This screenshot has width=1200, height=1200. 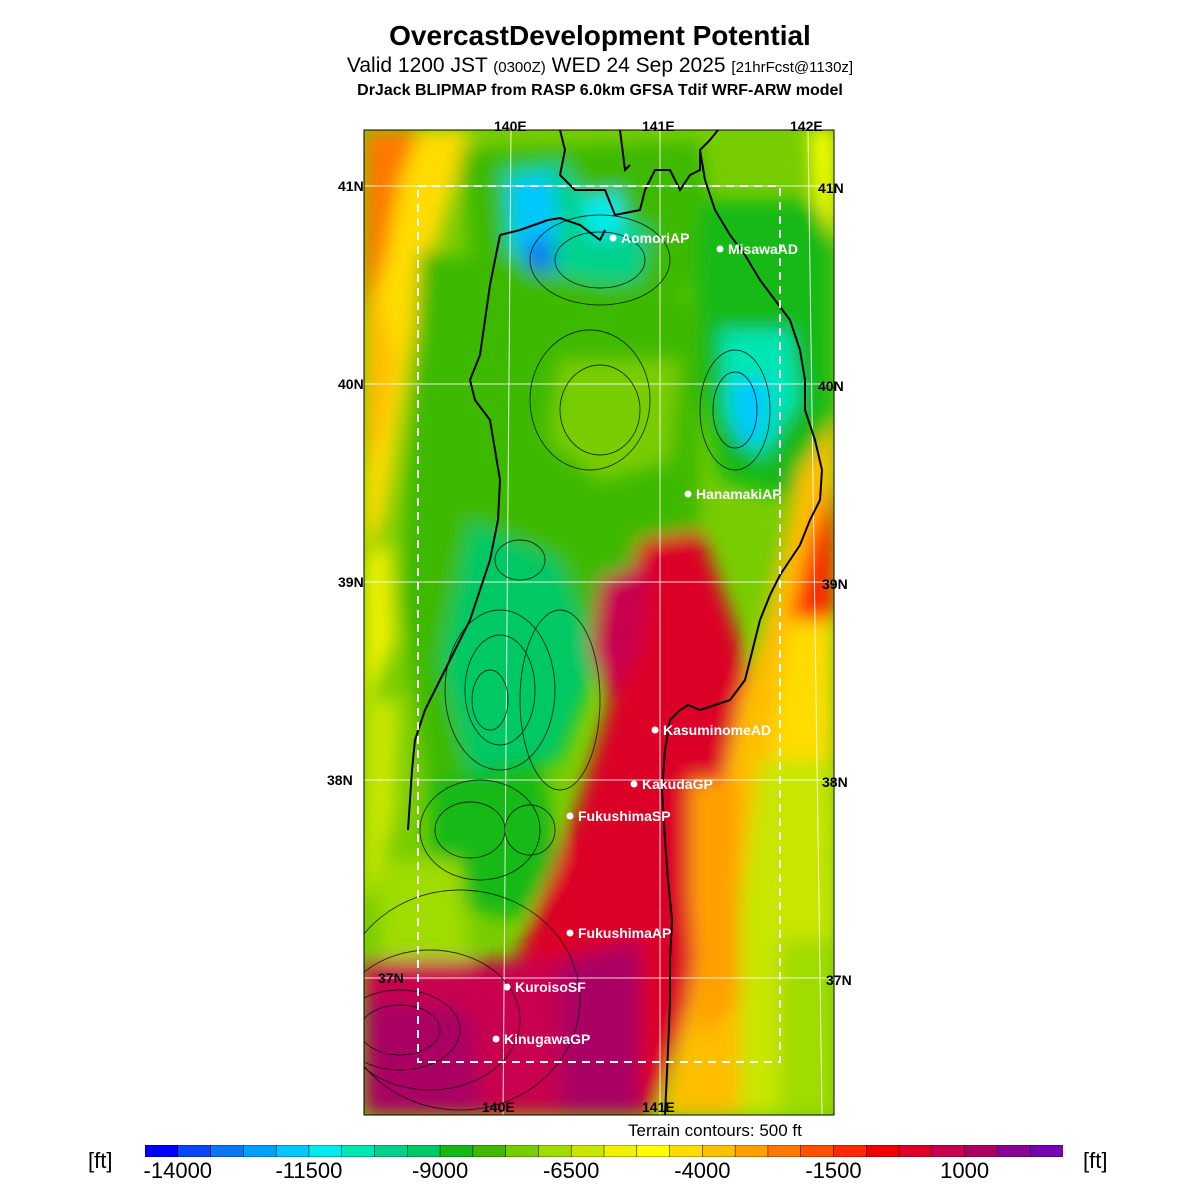 What do you see at coordinates (496, 1039) in the screenshot?
I see `station-dot-kinugawa` at bounding box center [496, 1039].